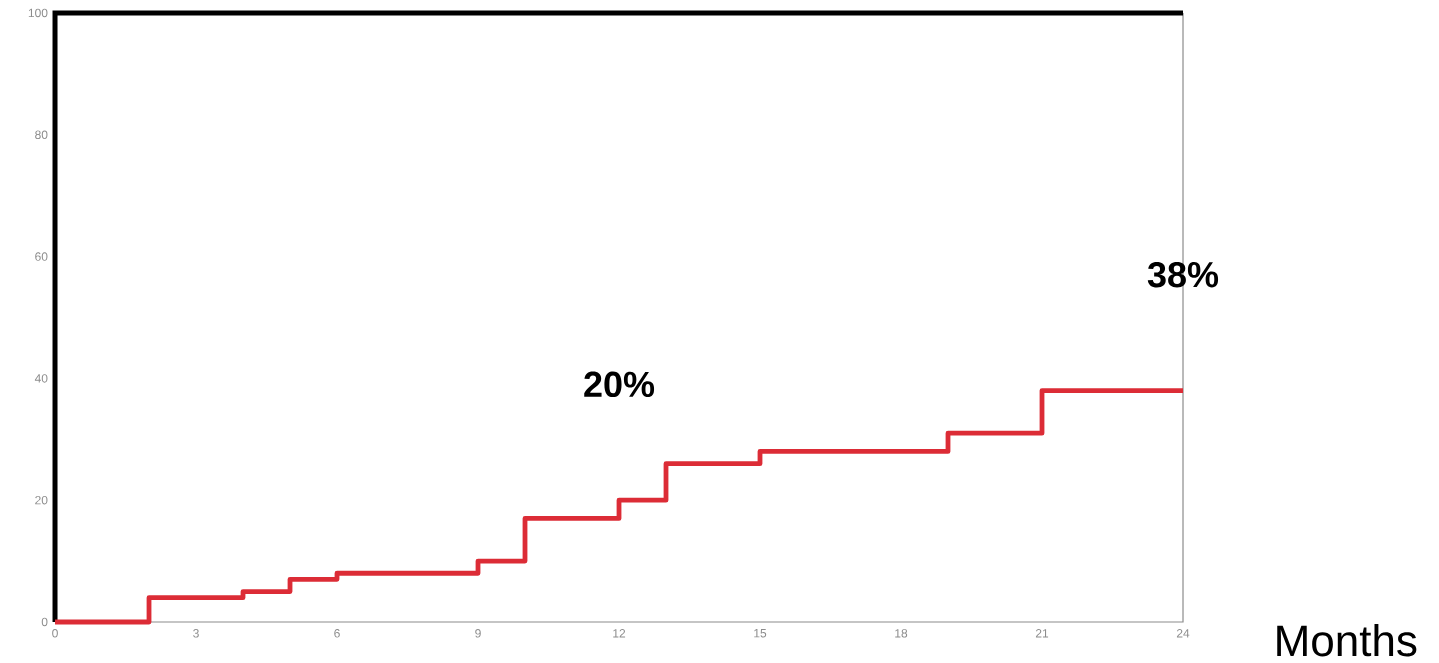  Describe the element at coordinates (1042, 633) in the screenshot. I see `x-tick-label: 21` at that location.